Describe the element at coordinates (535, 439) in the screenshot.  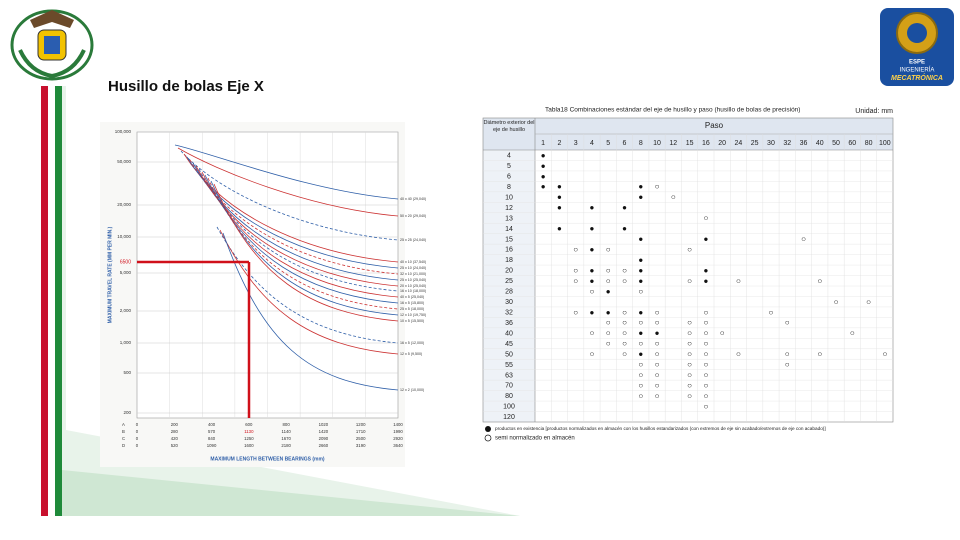
I see `legend-text: semi normalizado en almacén` at that location.